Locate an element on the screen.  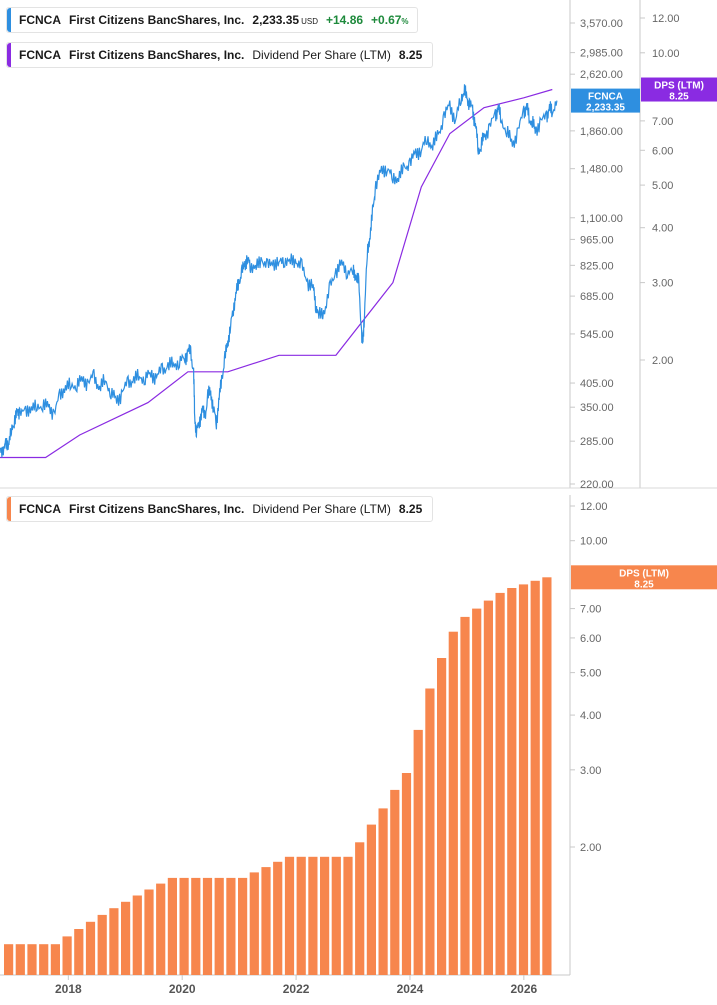
legend-swatch-bars is located at coordinates (9, 509).